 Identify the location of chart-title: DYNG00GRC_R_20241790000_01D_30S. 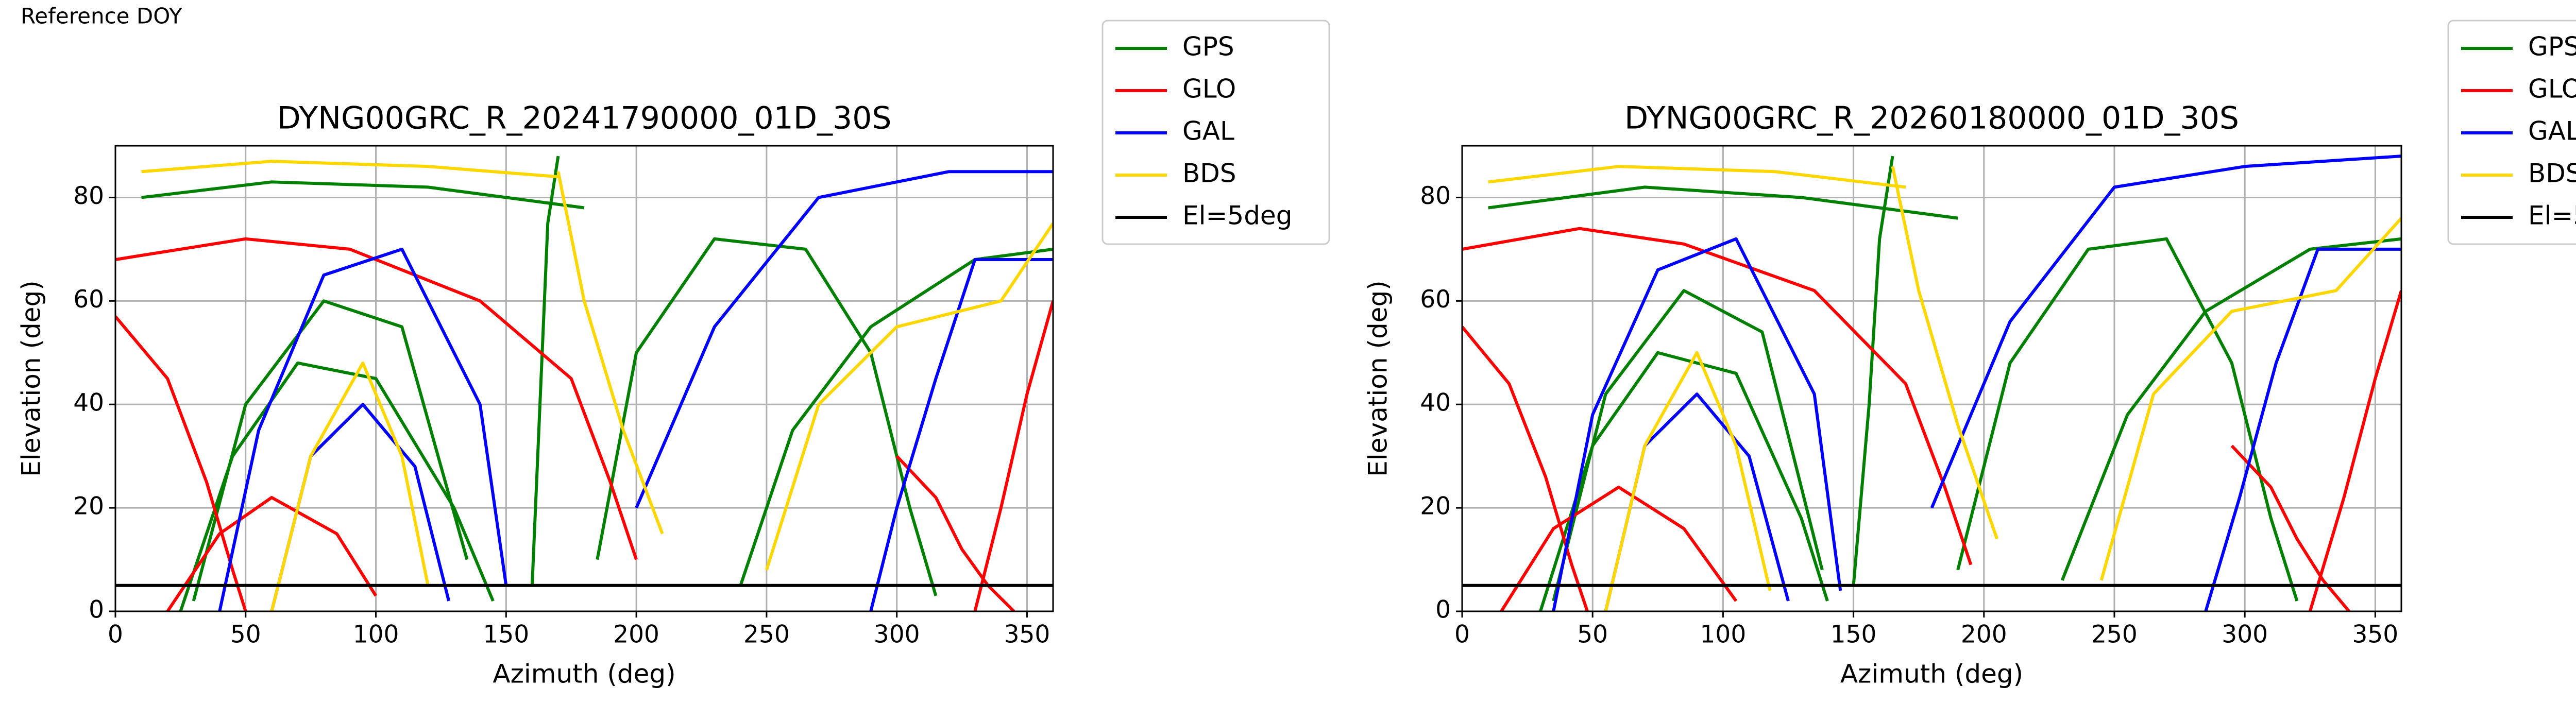
(584, 118).